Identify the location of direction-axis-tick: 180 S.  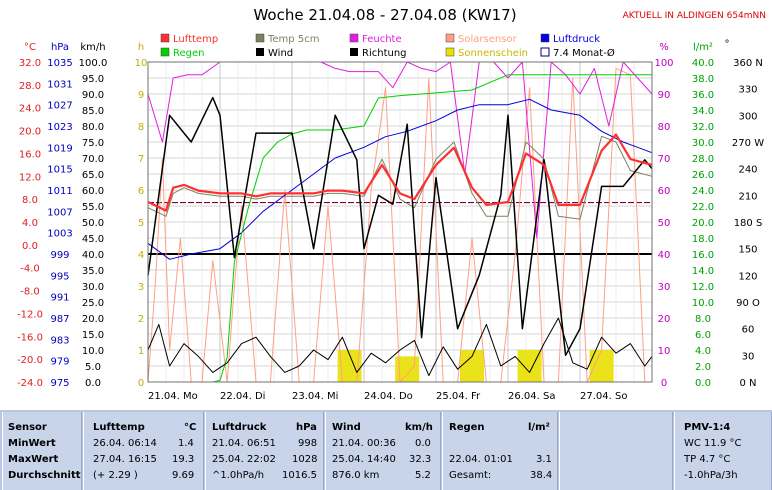
(748, 223).